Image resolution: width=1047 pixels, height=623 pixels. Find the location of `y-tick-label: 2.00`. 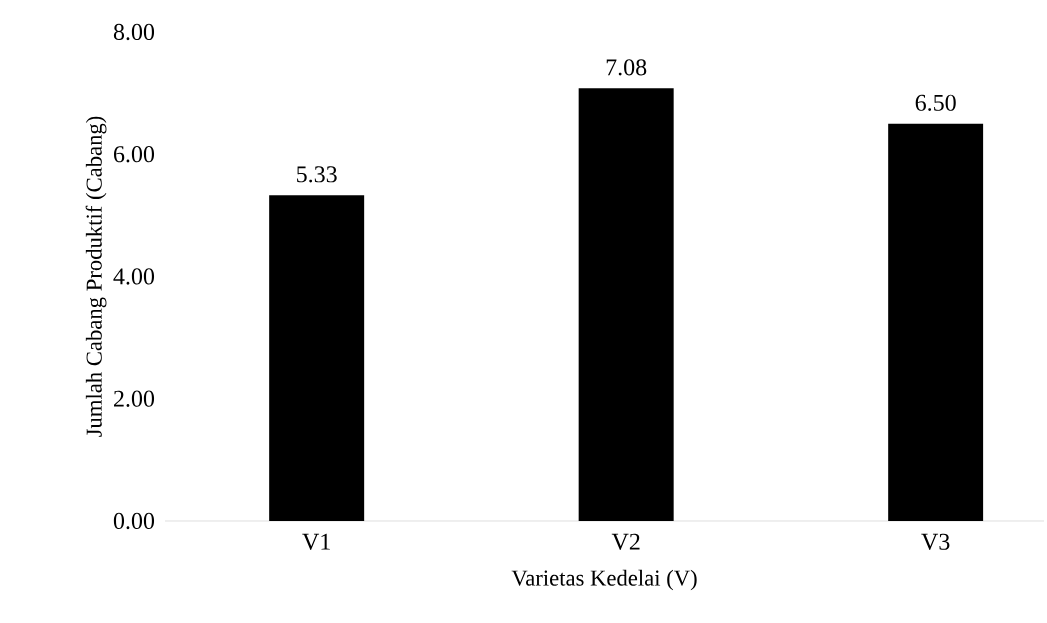

y-tick-label: 2.00 is located at coordinates (134, 398).